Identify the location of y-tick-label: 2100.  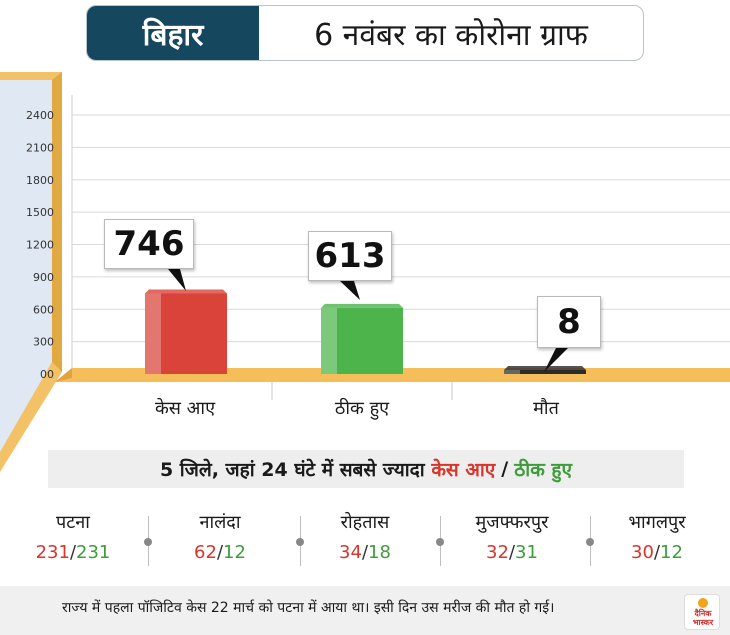
(40, 147).